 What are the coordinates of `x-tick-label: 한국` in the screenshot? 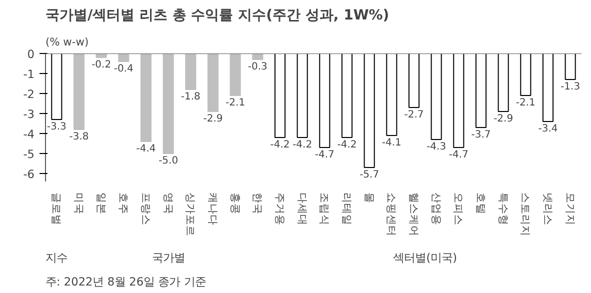 It's located at (257, 203).